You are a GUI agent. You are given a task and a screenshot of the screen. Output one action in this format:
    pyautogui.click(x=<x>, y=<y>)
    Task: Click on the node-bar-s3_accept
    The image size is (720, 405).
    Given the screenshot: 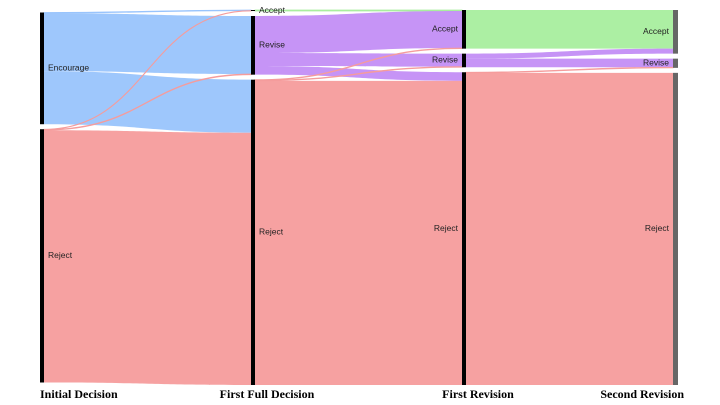 What is the action you would take?
    pyautogui.click(x=675, y=32)
    